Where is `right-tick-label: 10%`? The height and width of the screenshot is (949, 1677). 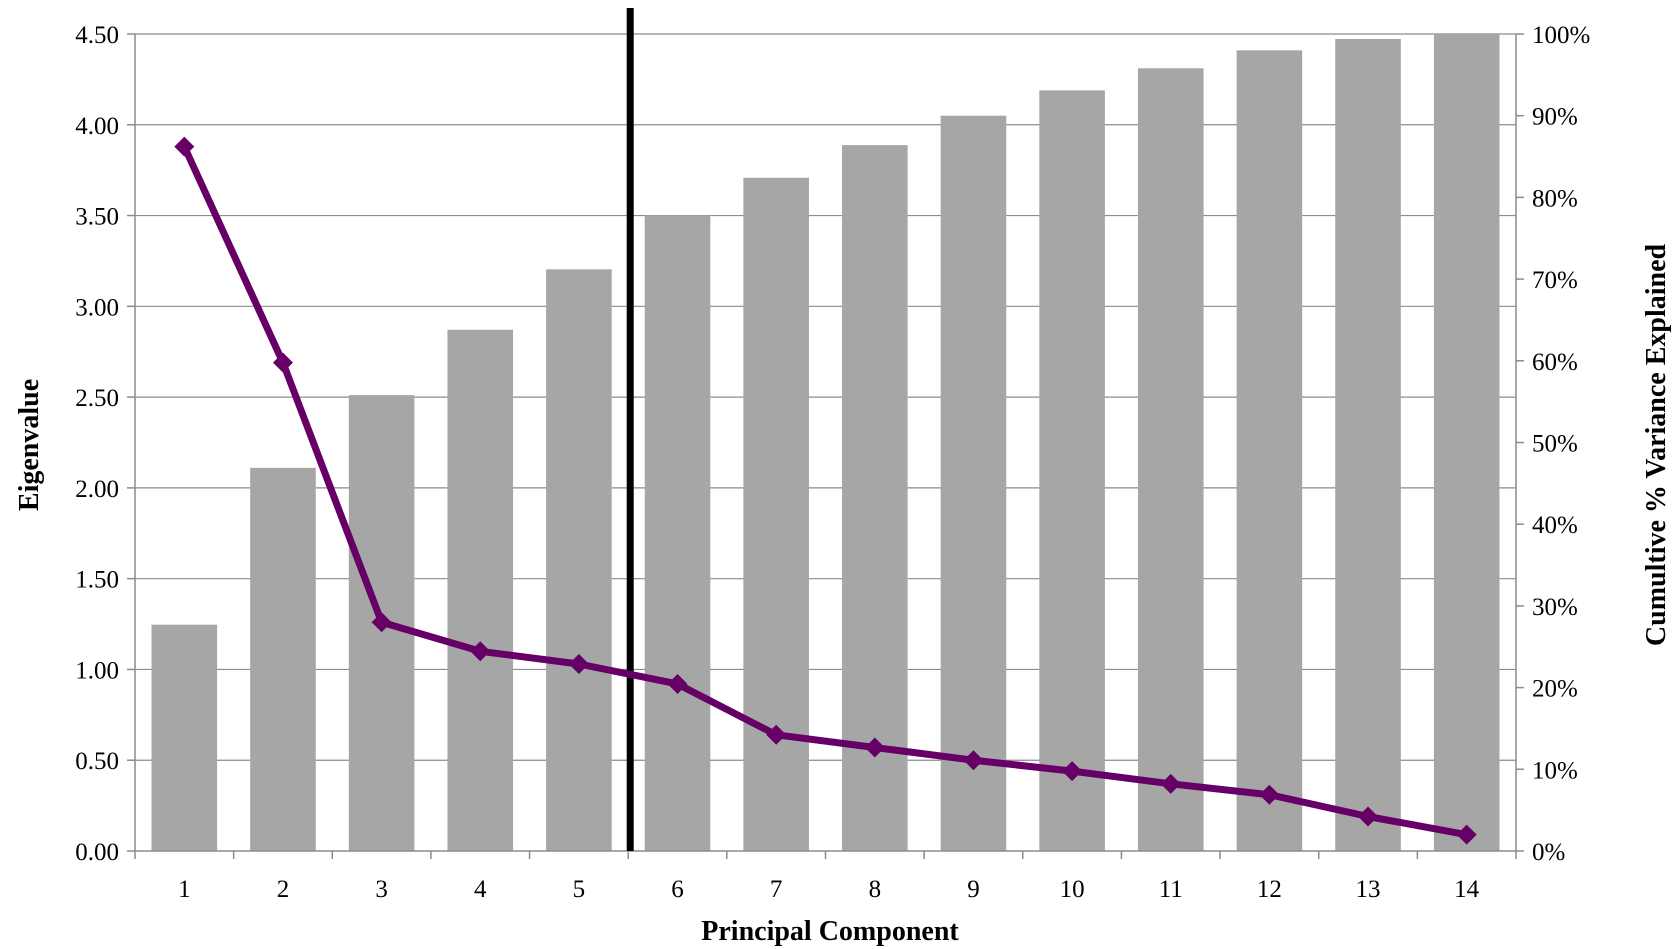 right-tick-label: 10% is located at coordinates (1555, 770).